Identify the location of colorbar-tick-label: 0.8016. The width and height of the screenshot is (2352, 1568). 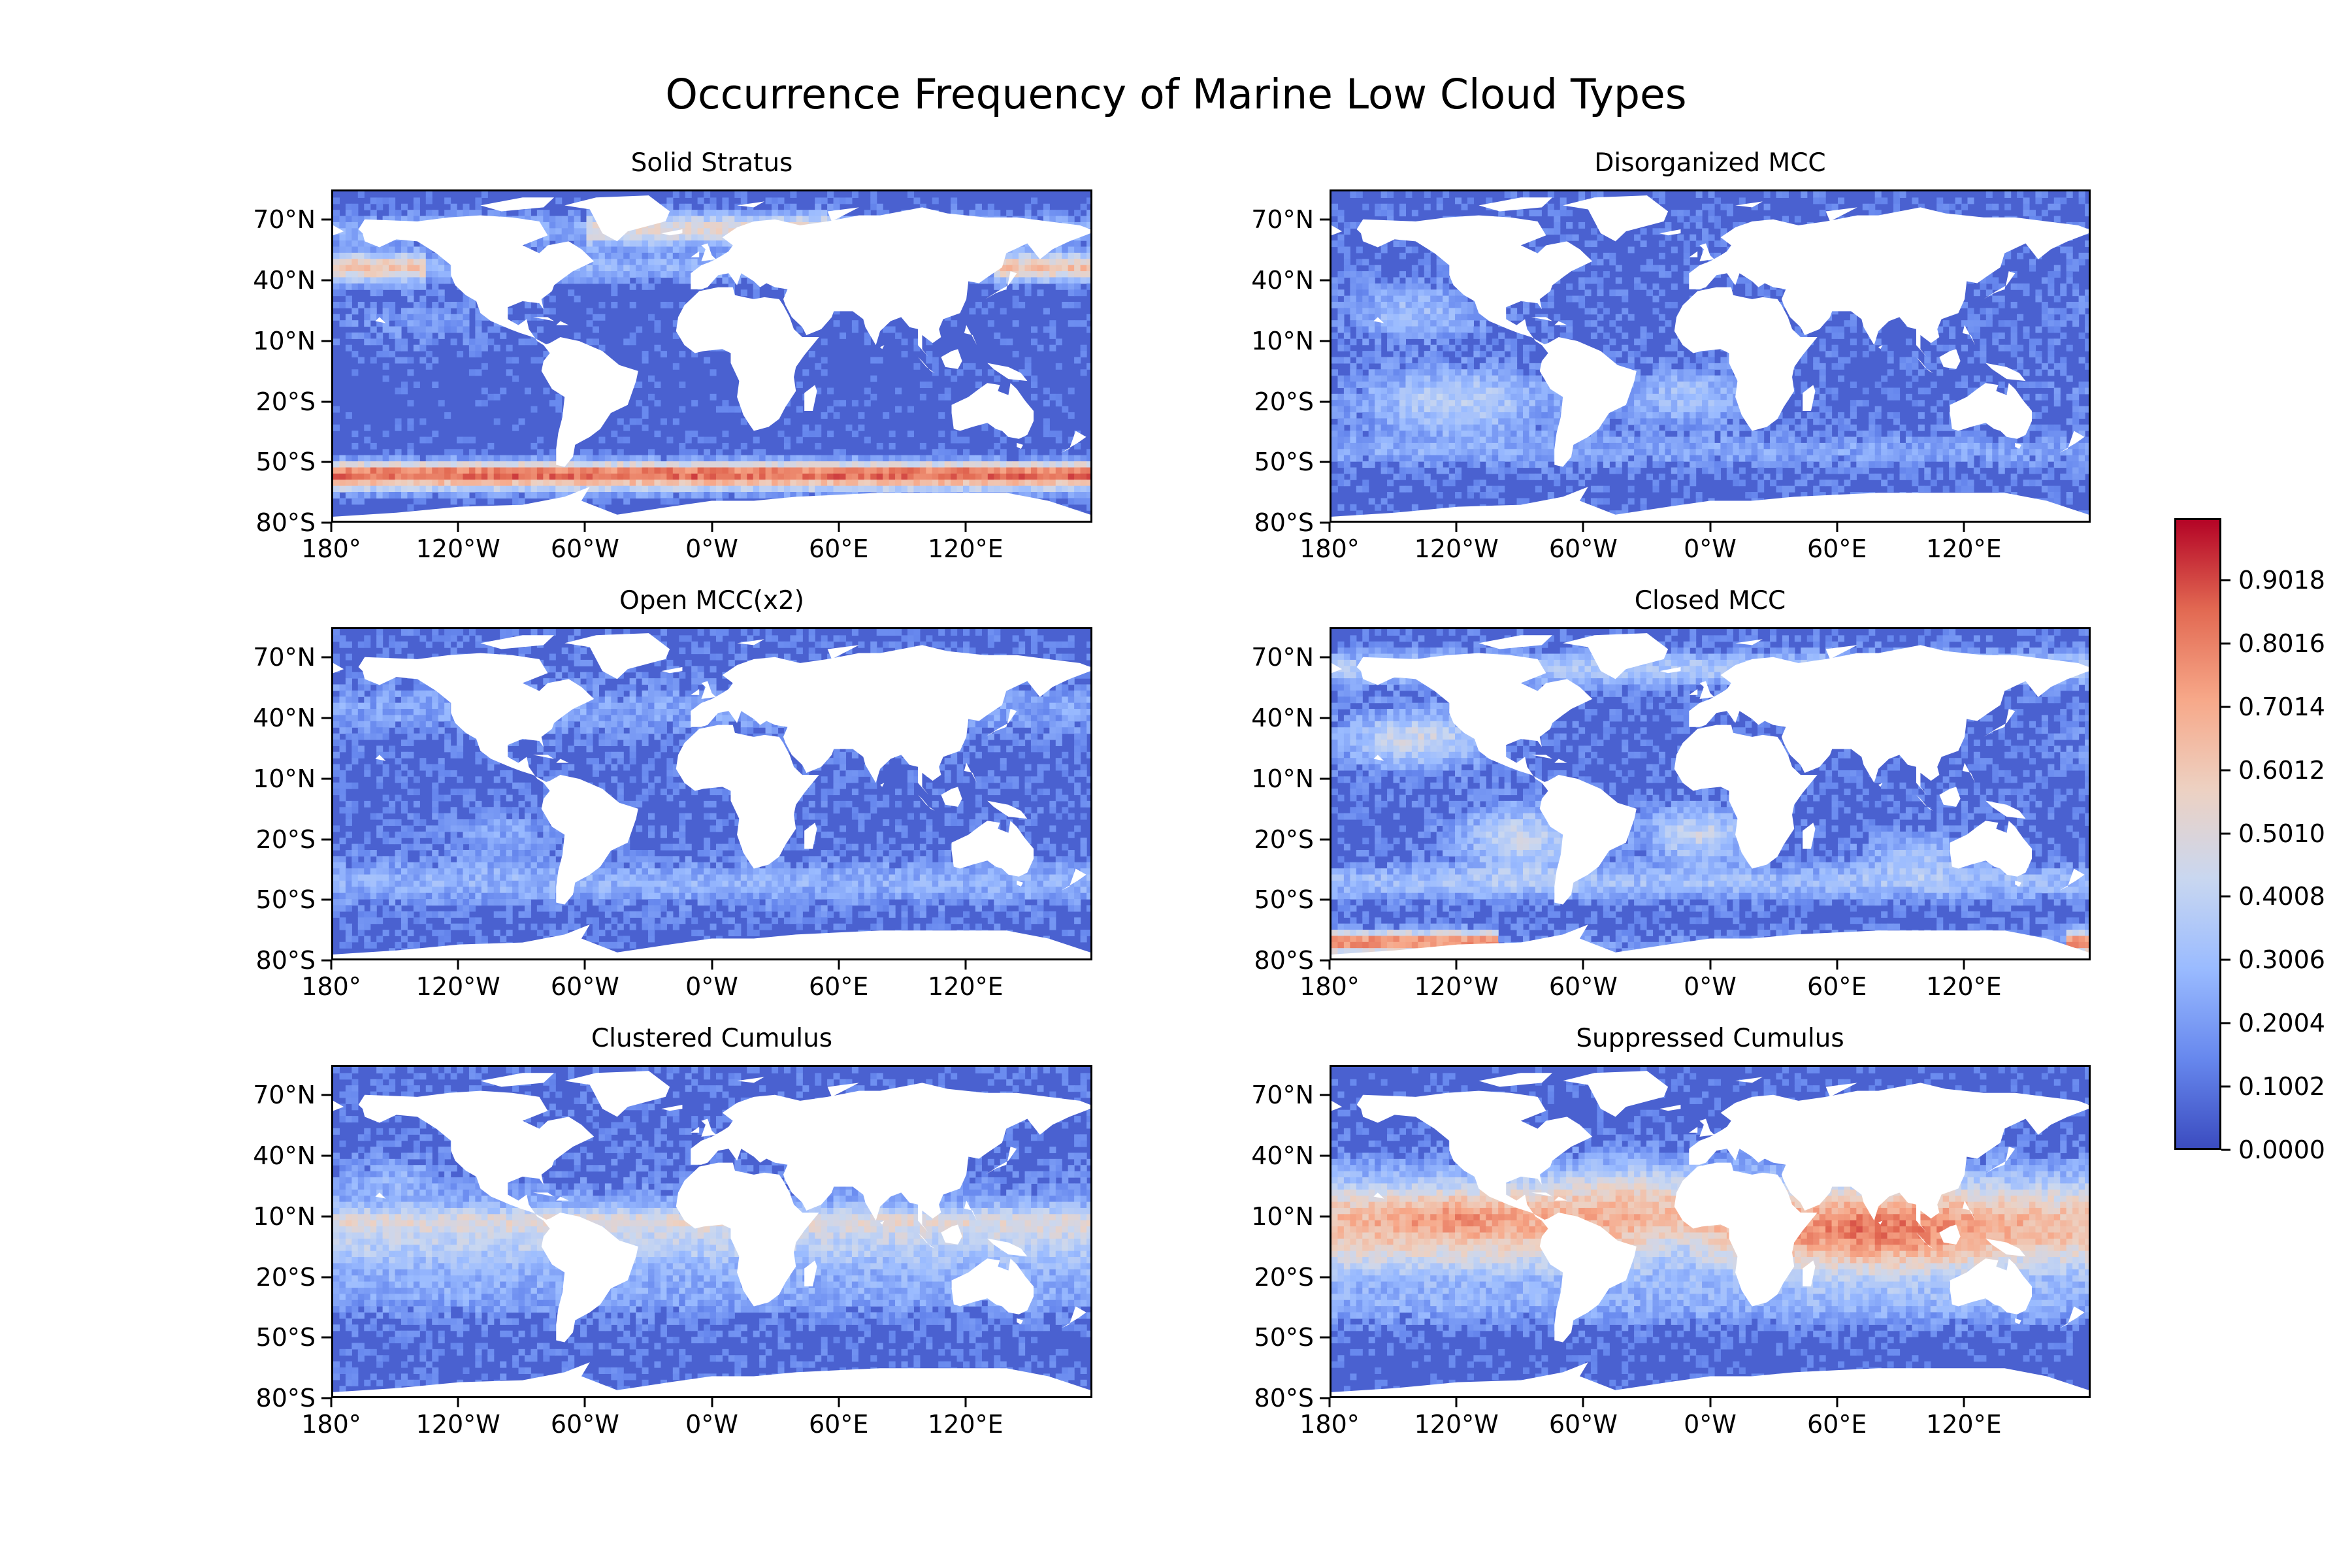
(2281, 643).